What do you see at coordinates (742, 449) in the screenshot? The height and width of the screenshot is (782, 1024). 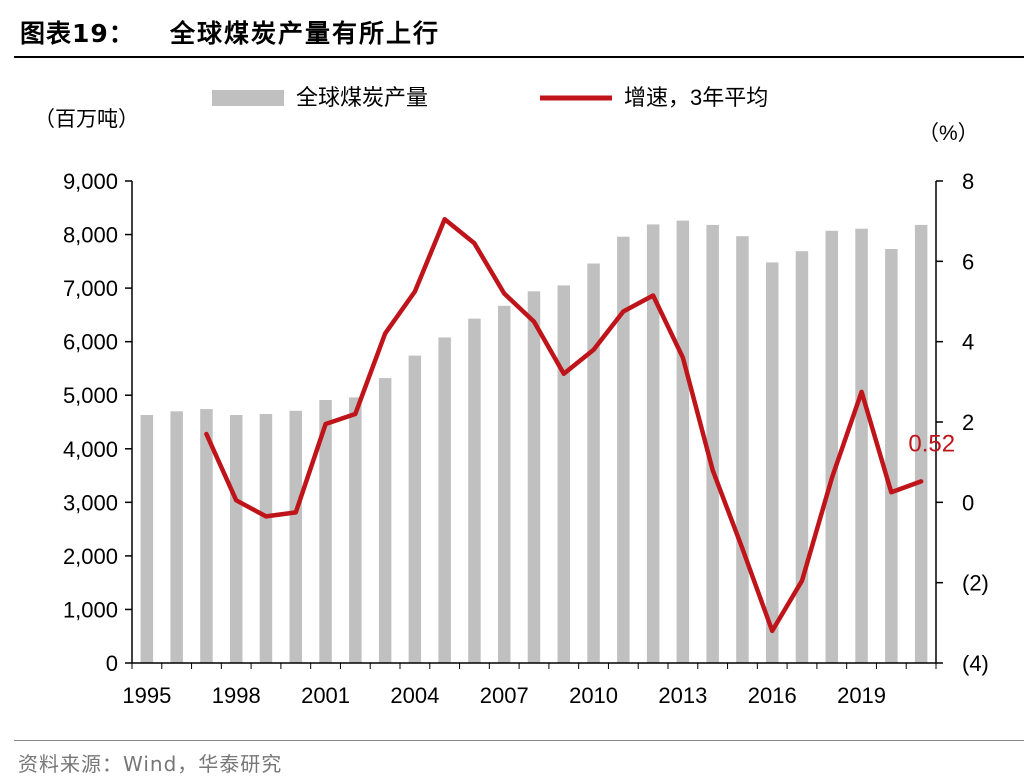 I see `bar-2015` at bounding box center [742, 449].